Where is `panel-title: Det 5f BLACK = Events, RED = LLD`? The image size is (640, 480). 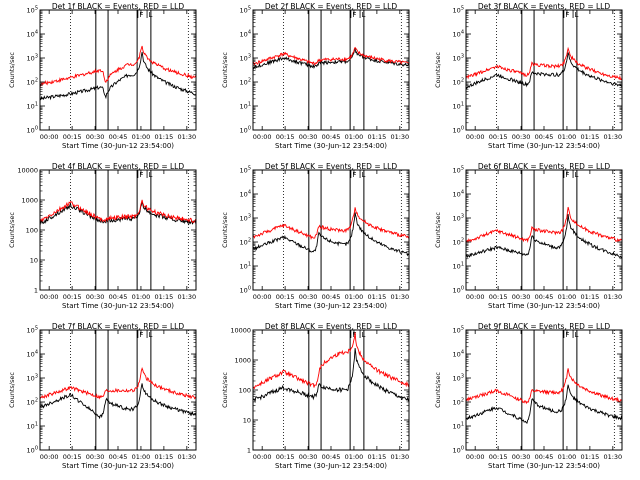
panel-title: Det 5f BLACK = Events, RED = LLD is located at coordinates (331, 166).